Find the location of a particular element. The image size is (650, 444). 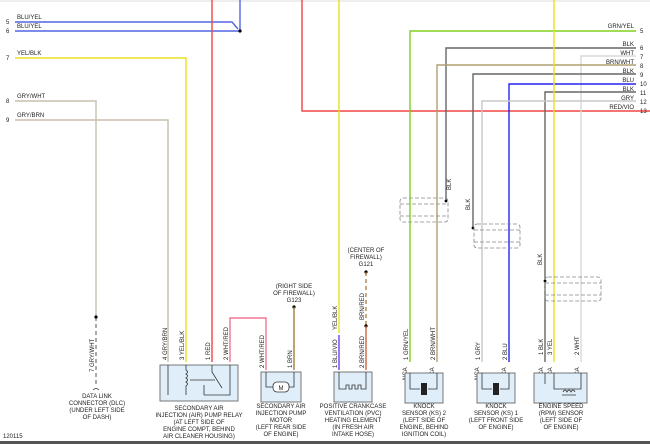

right-wire-13-label: RED/VIO 13 is located at coordinates (628, 110).